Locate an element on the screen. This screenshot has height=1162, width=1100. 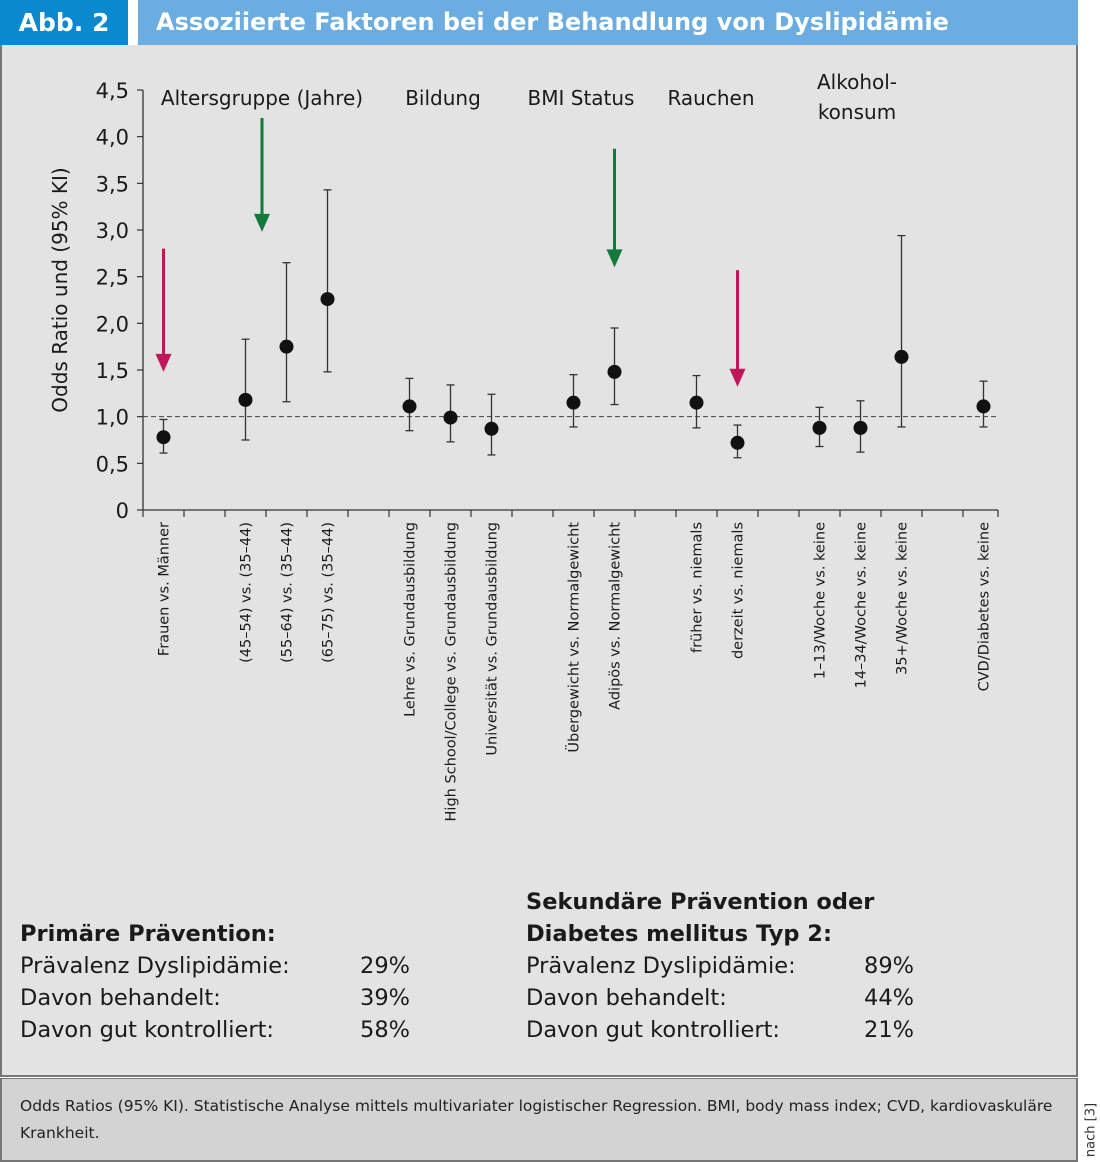
stat-value: 44% is located at coordinates (889, 998).